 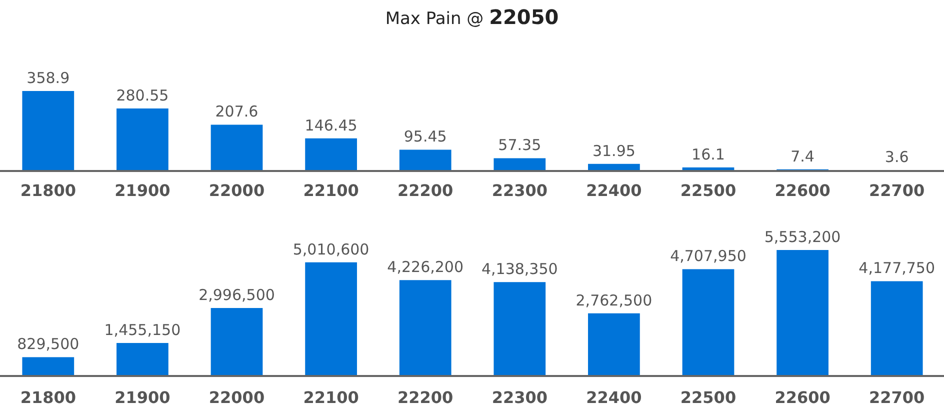 What do you see at coordinates (708, 154) in the screenshot?
I see `data-label: 16.1` at bounding box center [708, 154].